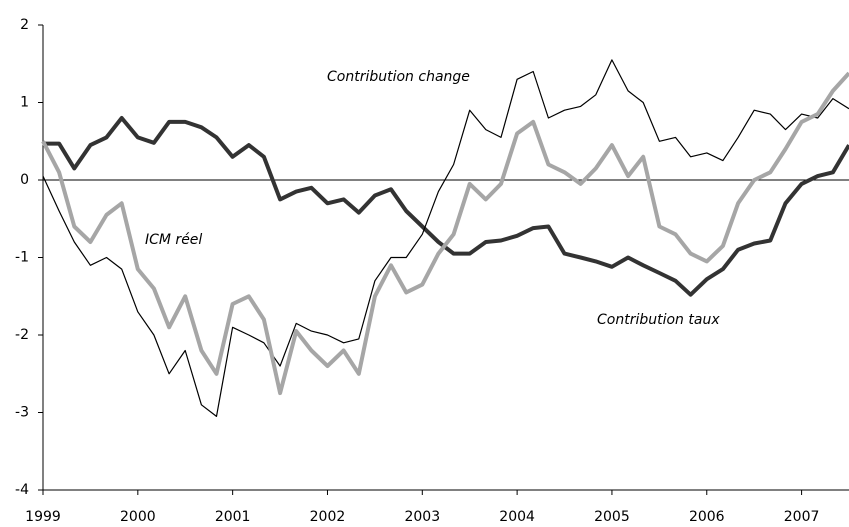  What do you see at coordinates (233, 517) in the screenshot?
I see `x-tick-label: 2001` at bounding box center [233, 517].